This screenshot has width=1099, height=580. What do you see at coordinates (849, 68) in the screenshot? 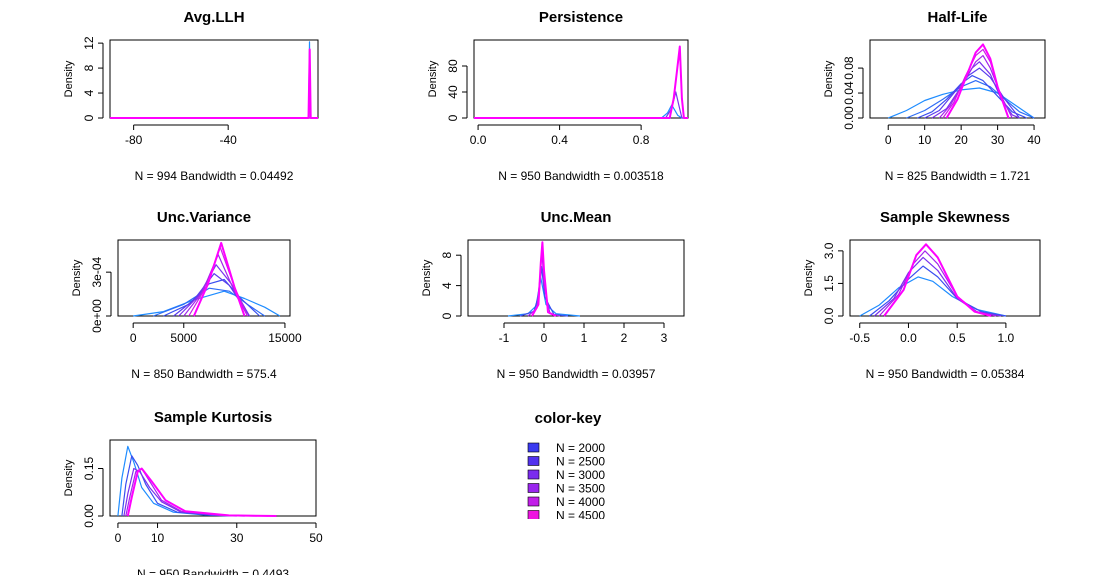
I see `y-tick-label: 0.08` at bounding box center [849, 68].